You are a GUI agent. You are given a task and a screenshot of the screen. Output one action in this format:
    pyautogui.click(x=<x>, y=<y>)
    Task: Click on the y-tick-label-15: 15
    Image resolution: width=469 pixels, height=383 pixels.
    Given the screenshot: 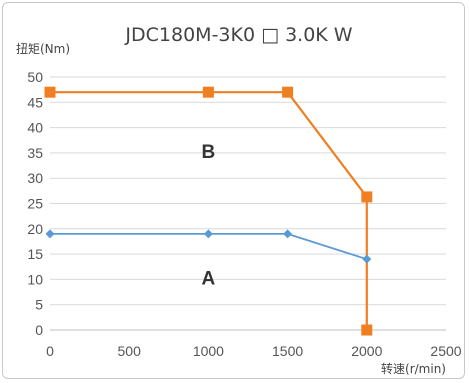 What is the action you would take?
    pyautogui.click(x=35, y=254)
    